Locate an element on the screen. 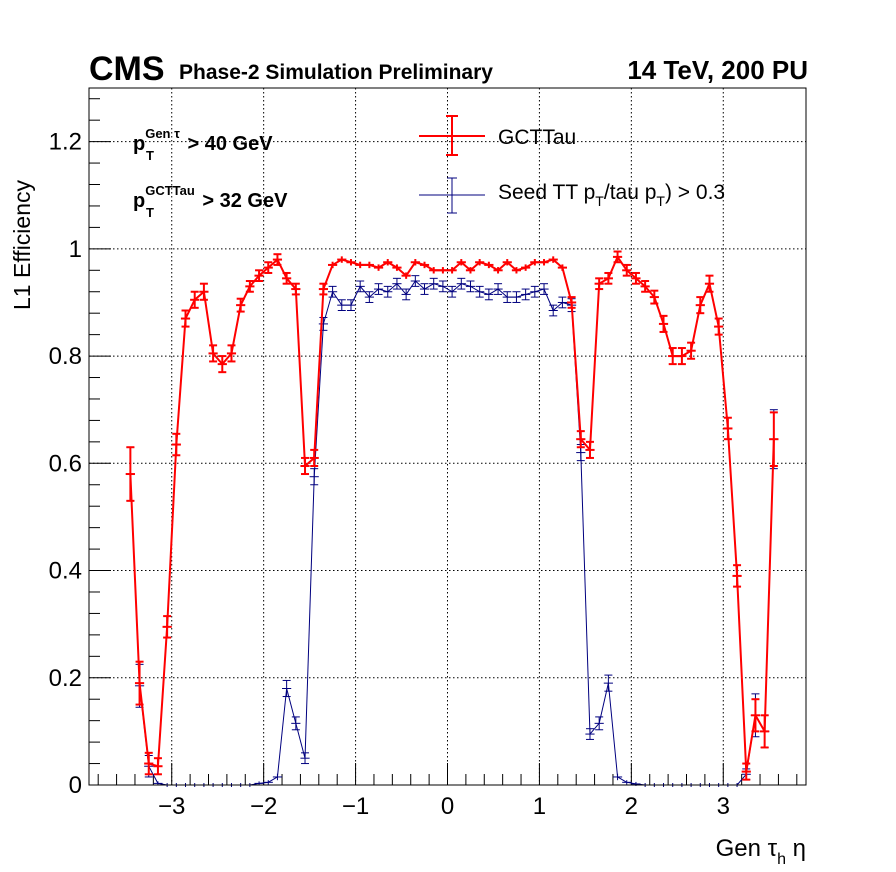 The width and height of the screenshot is (896, 872). x-tick-label: −3 is located at coordinates (171, 806).